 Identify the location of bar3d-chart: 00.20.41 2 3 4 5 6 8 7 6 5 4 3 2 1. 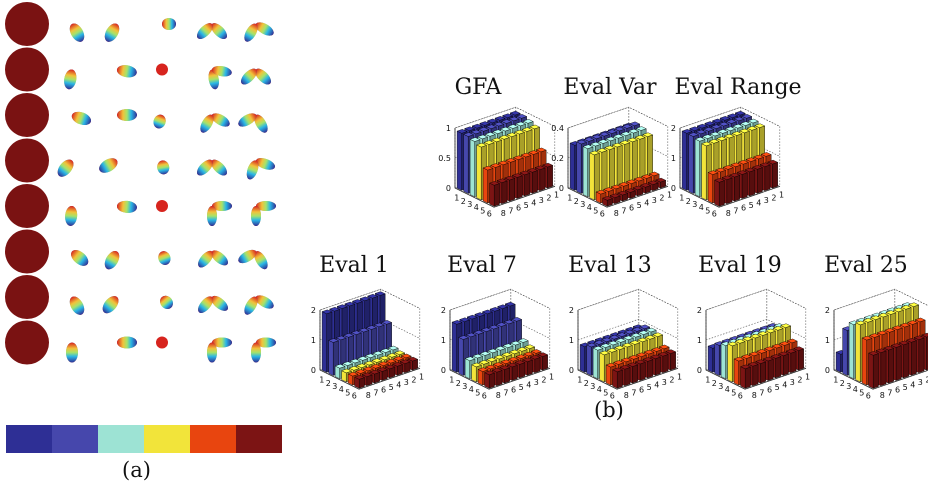
(611, 162).